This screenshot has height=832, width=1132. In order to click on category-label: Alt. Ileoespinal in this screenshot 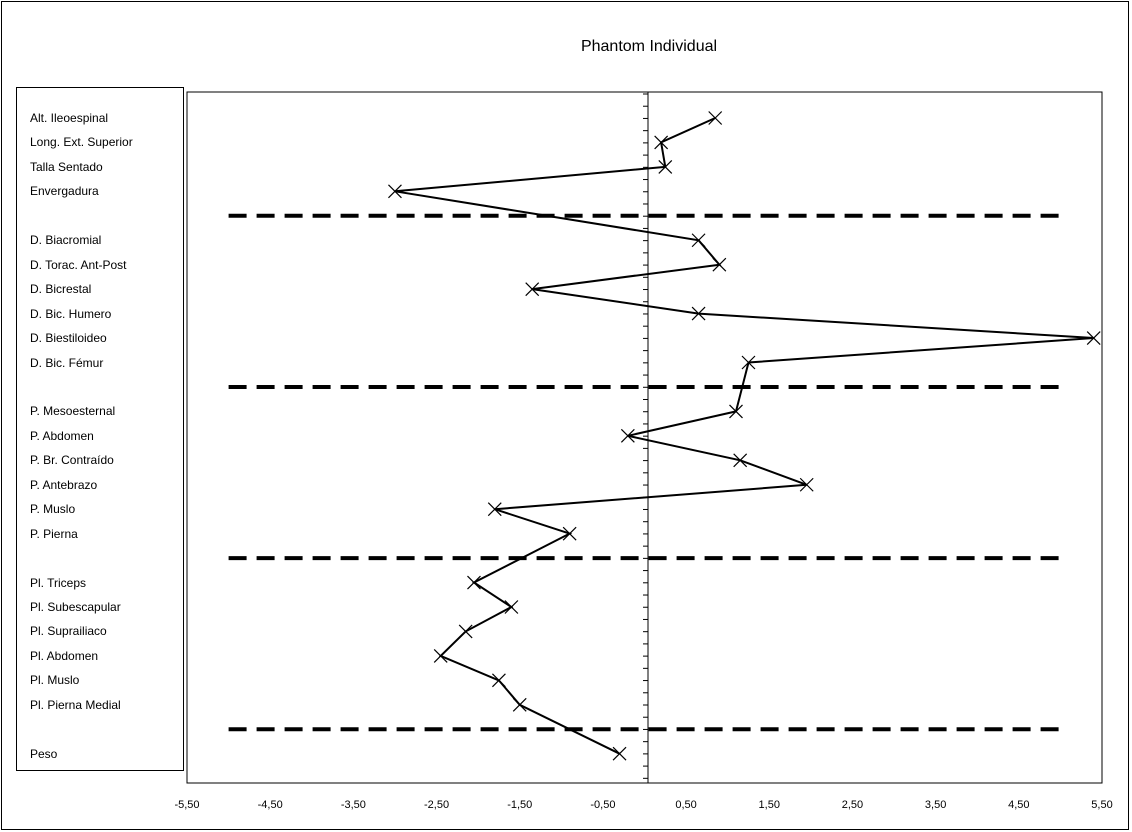, I will do `click(69, 118)`.